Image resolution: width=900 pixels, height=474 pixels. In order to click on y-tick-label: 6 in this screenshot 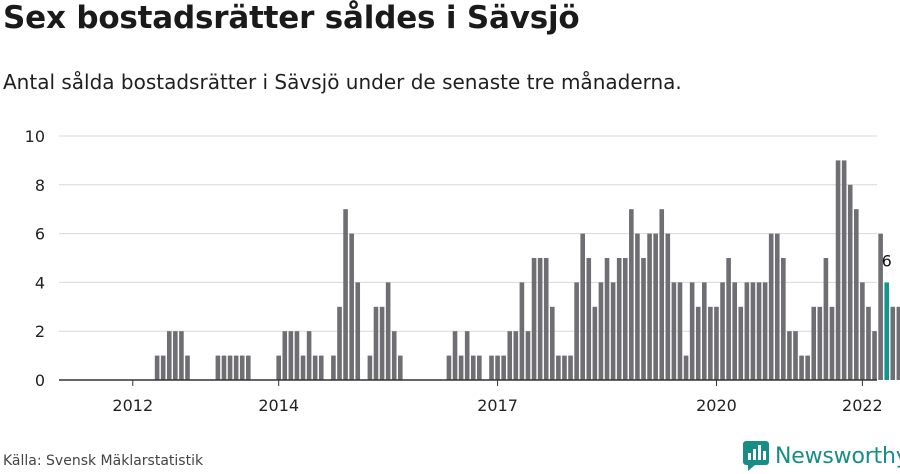, I will do `click(40, 234)`.